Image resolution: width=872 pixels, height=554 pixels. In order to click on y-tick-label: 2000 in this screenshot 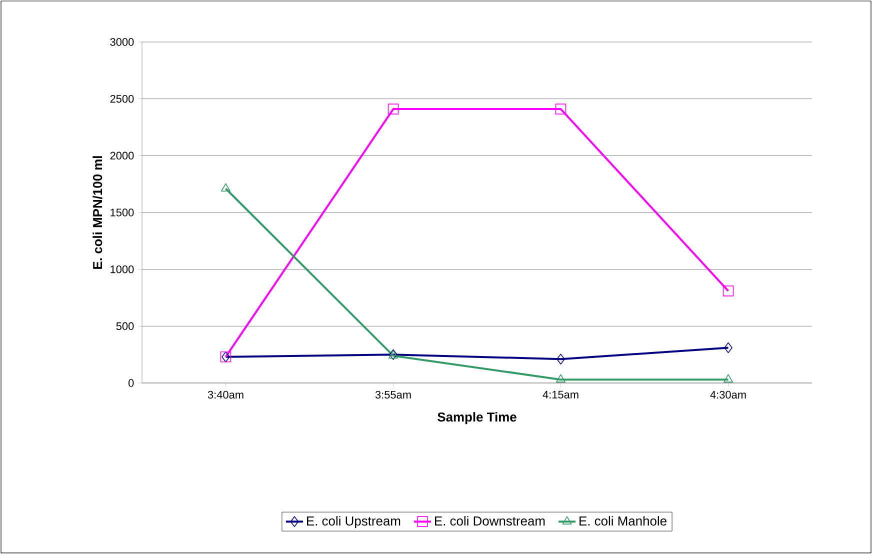, I will do `click(122, 156)`.